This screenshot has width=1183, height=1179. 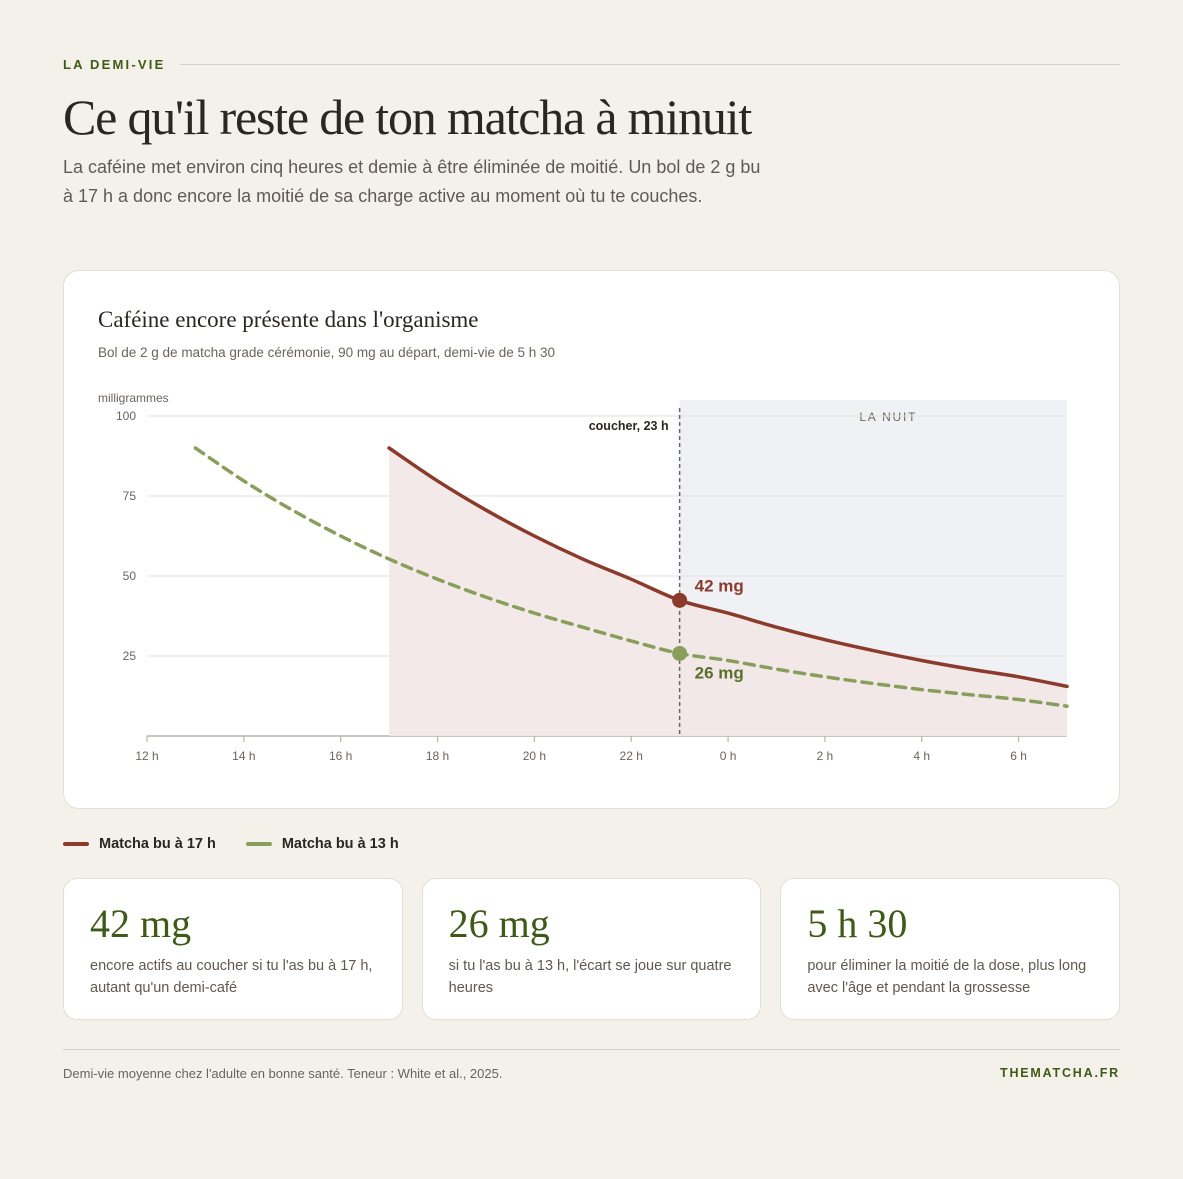 I want to click on eyebrow-row: LA DEMI-VIE, so click(x=591, y=64).